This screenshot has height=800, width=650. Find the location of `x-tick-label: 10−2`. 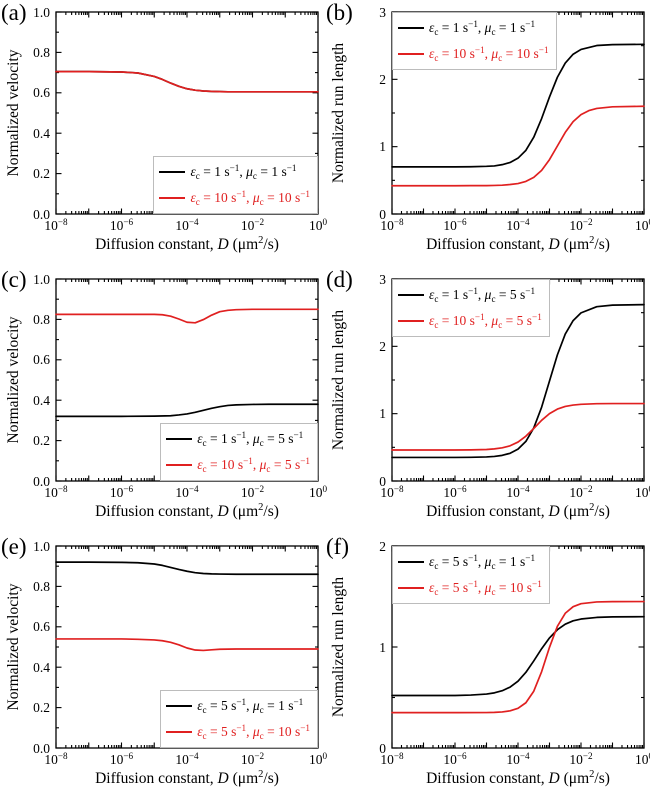

x-tick-label: 10−2 is located at coordinates (253, 759).